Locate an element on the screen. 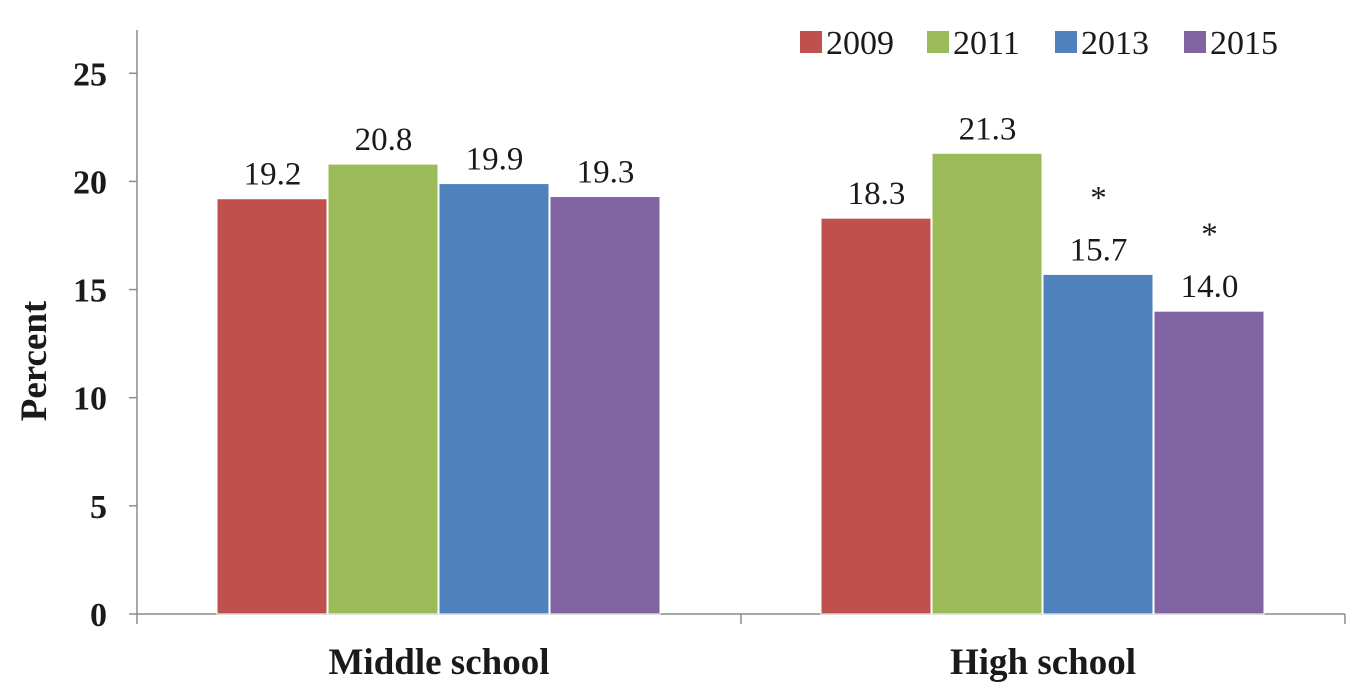  y-tick-label: 5 is located at coordinates (98, 507).